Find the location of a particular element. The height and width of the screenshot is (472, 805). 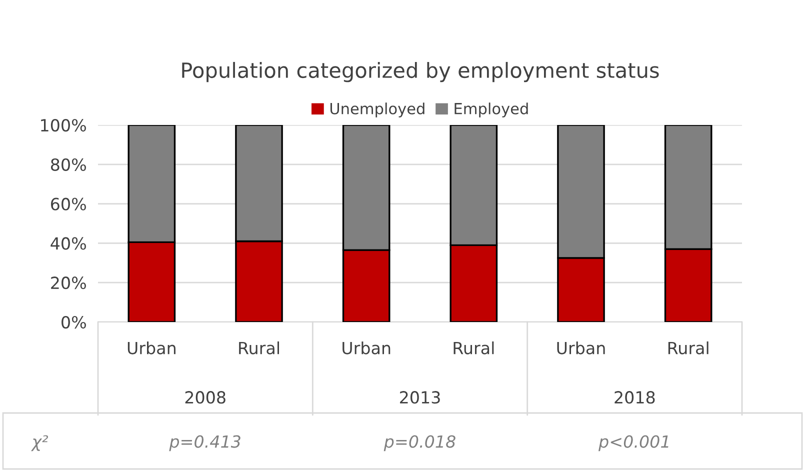

legend-label: Employed is located at coordinates (491, 110).